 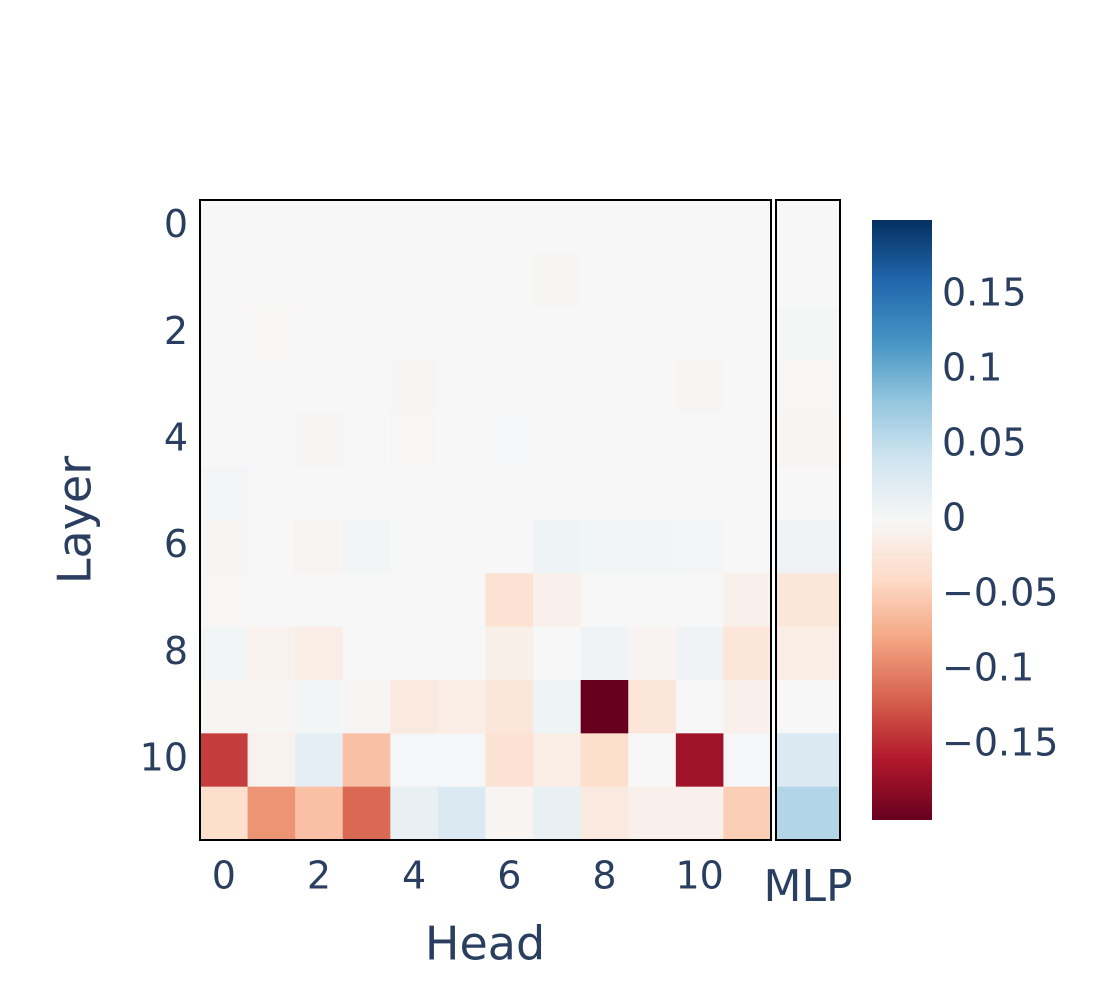 I want to click on colorbar-tick-label: −0.15, so click(x=1000, y=743).